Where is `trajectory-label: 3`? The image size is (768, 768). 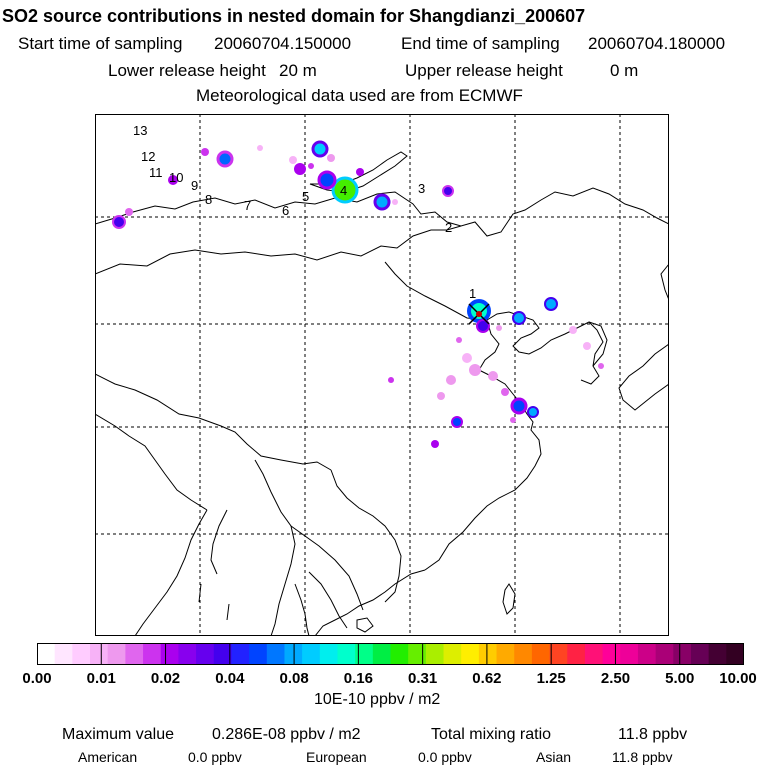 trajectory-label: 3 is located at coordinates (421, 188).